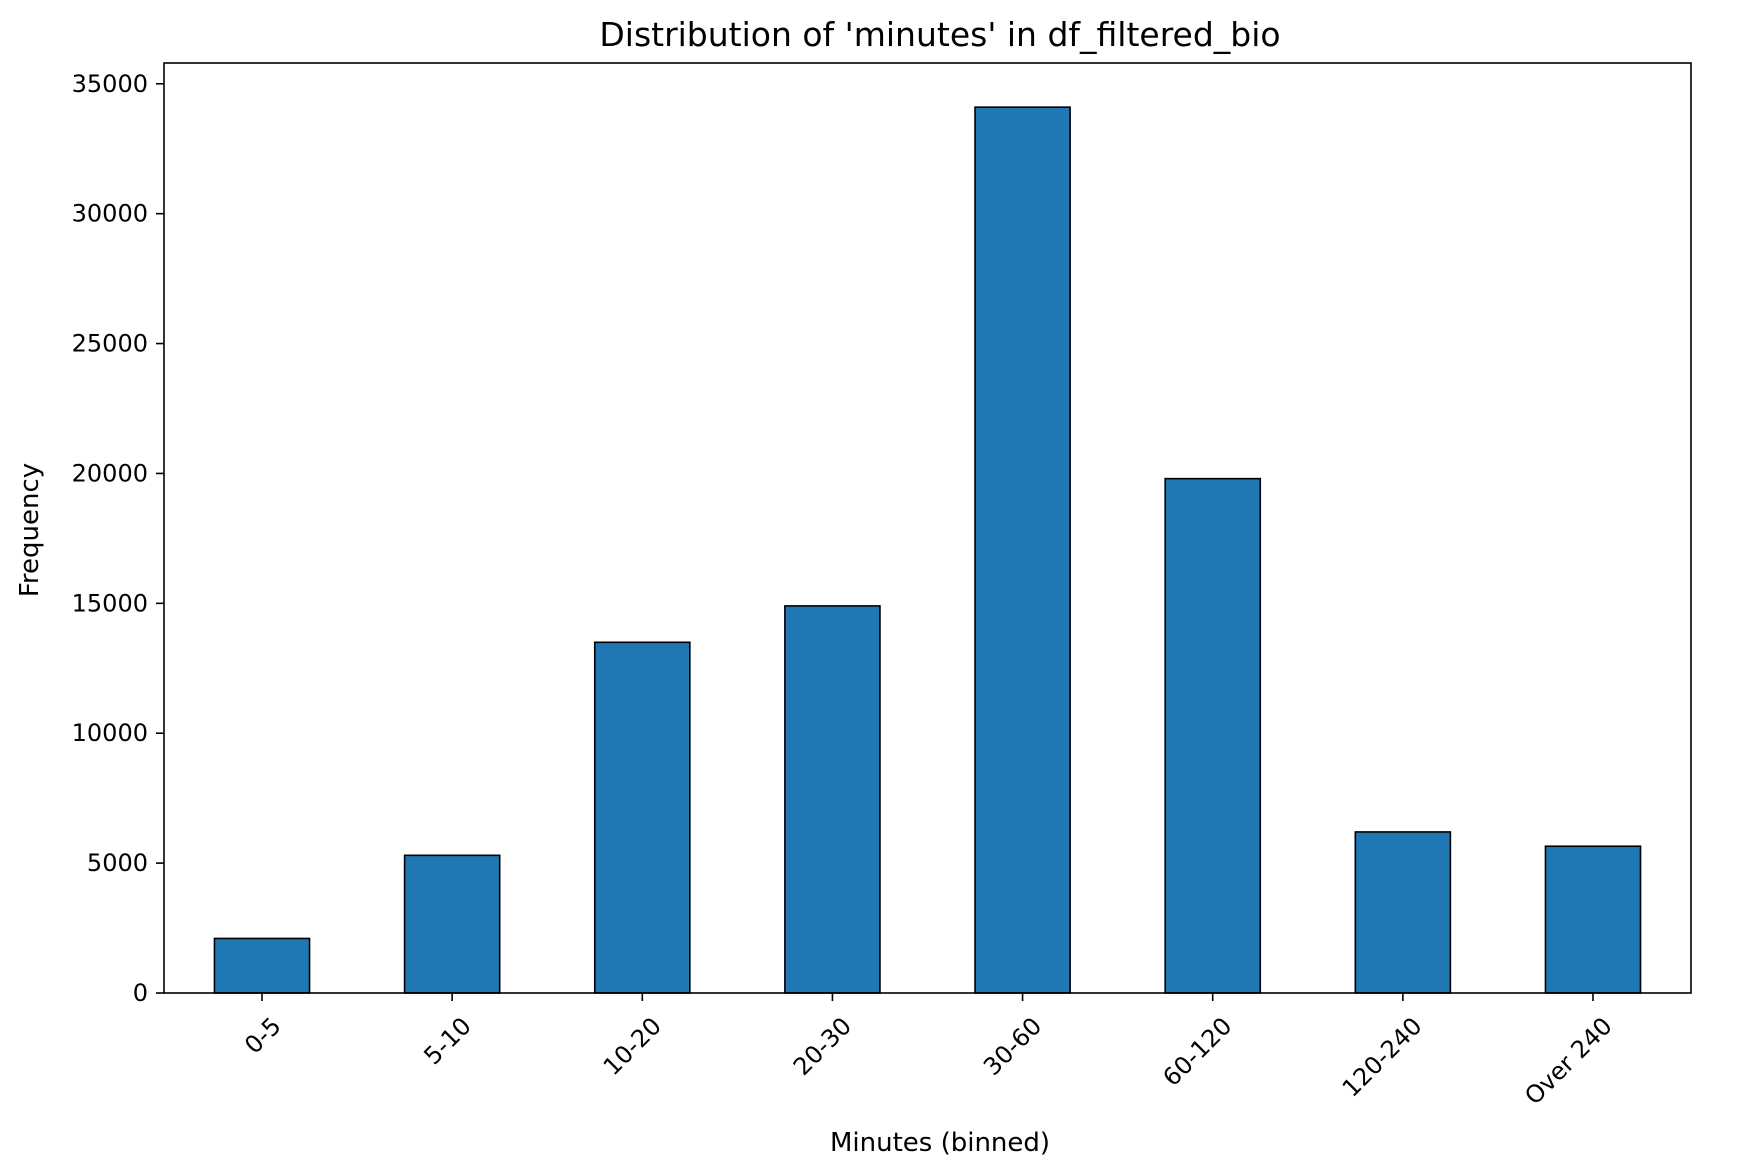  Describe the element at coordinates (632, 1046) in the screenshot. I see `x-tick-label: 10-20` at that location.